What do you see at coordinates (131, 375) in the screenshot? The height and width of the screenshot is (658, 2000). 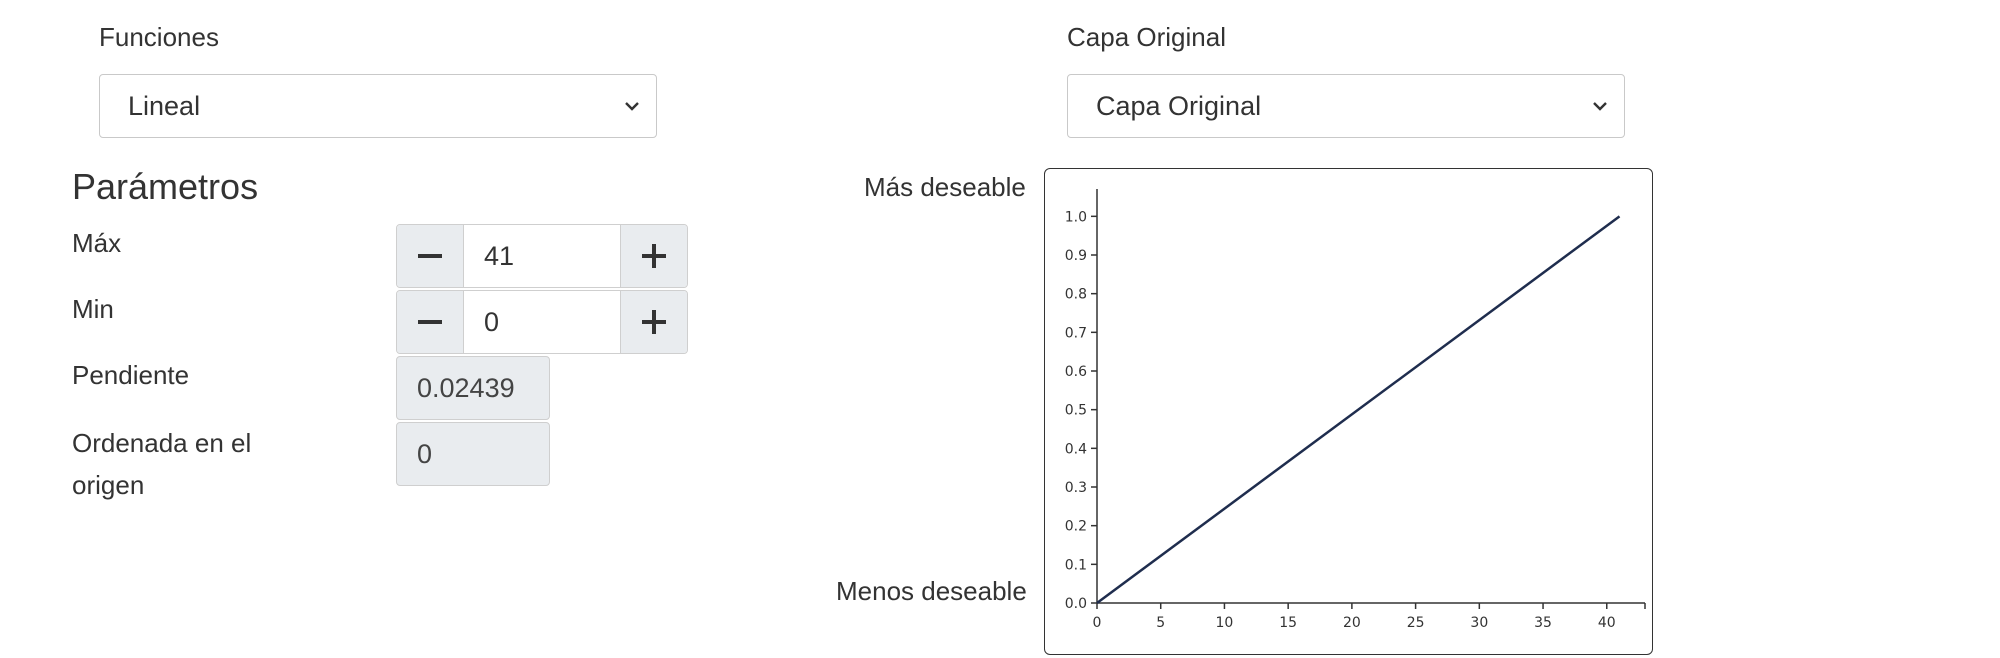 I see `slope-label: Pendiente` at bounding box center [131, 375].